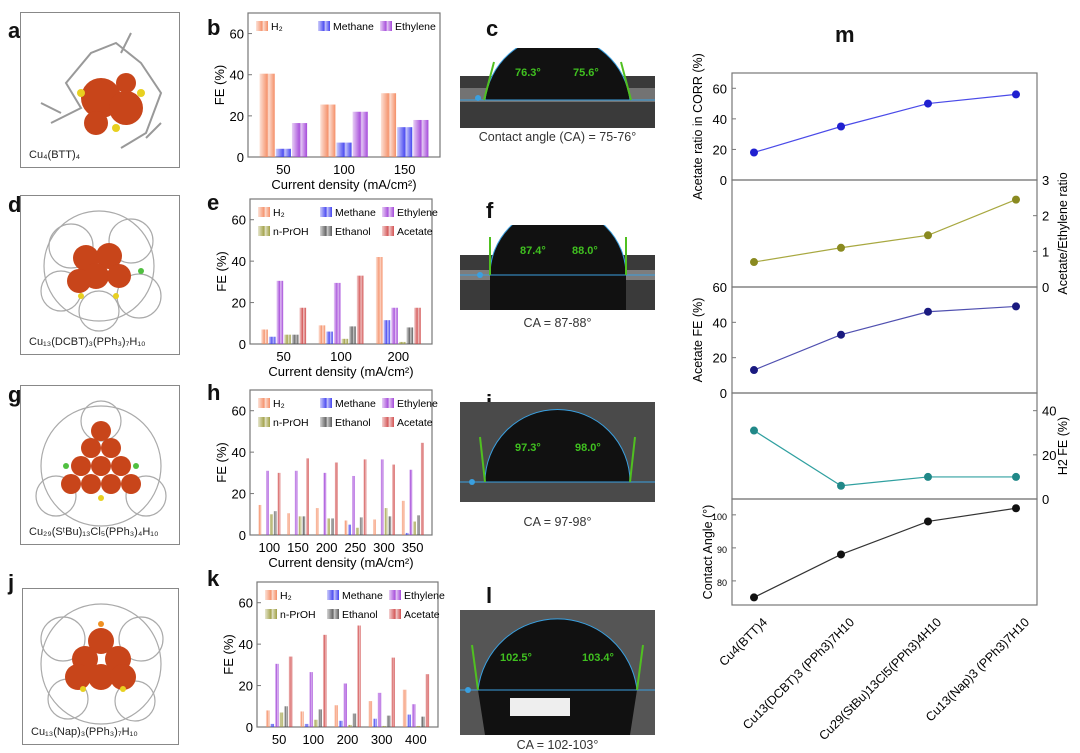  I want to click on legend-label: Acetate, so click(415, 232).